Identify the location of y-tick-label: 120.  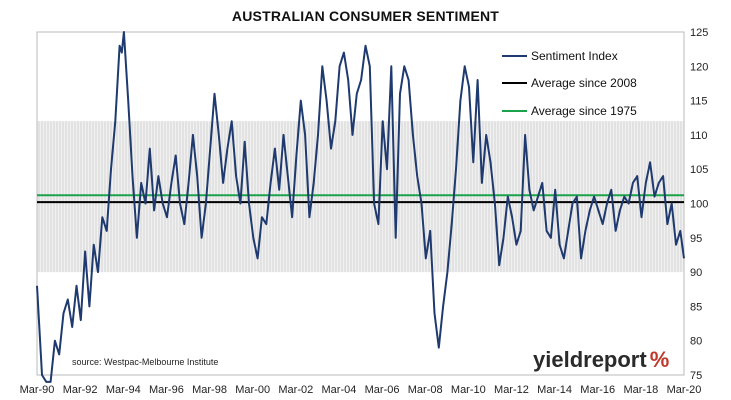
(699, 67).